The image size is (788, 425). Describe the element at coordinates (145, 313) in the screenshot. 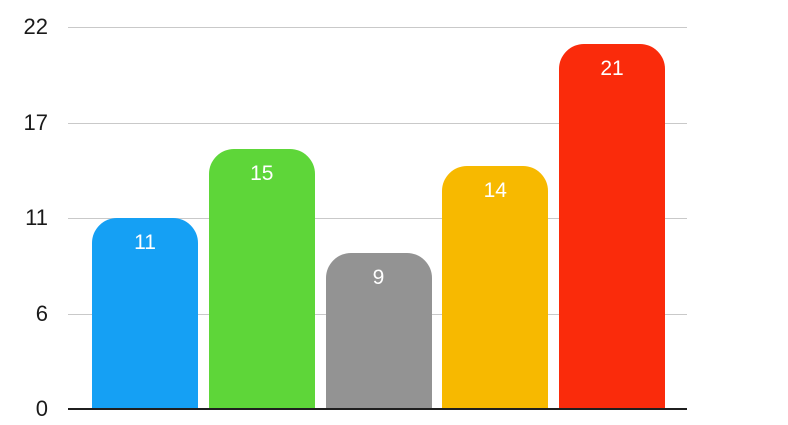

I see `bar-1: 11` at that location.